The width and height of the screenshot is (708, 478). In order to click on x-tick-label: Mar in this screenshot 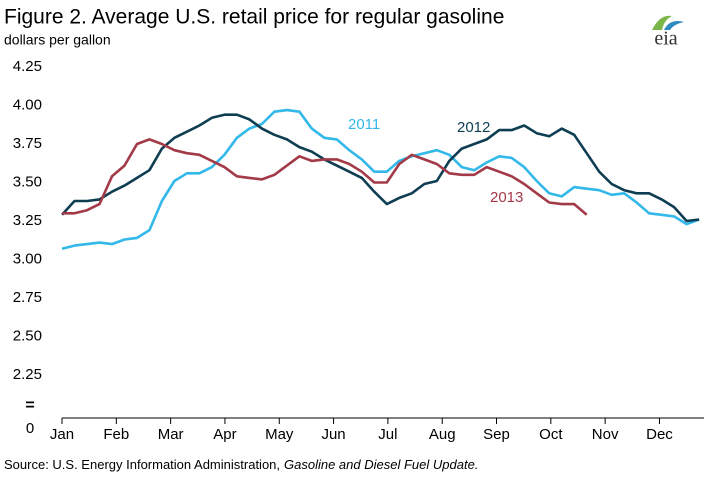, I will do `click(171, 434)`.